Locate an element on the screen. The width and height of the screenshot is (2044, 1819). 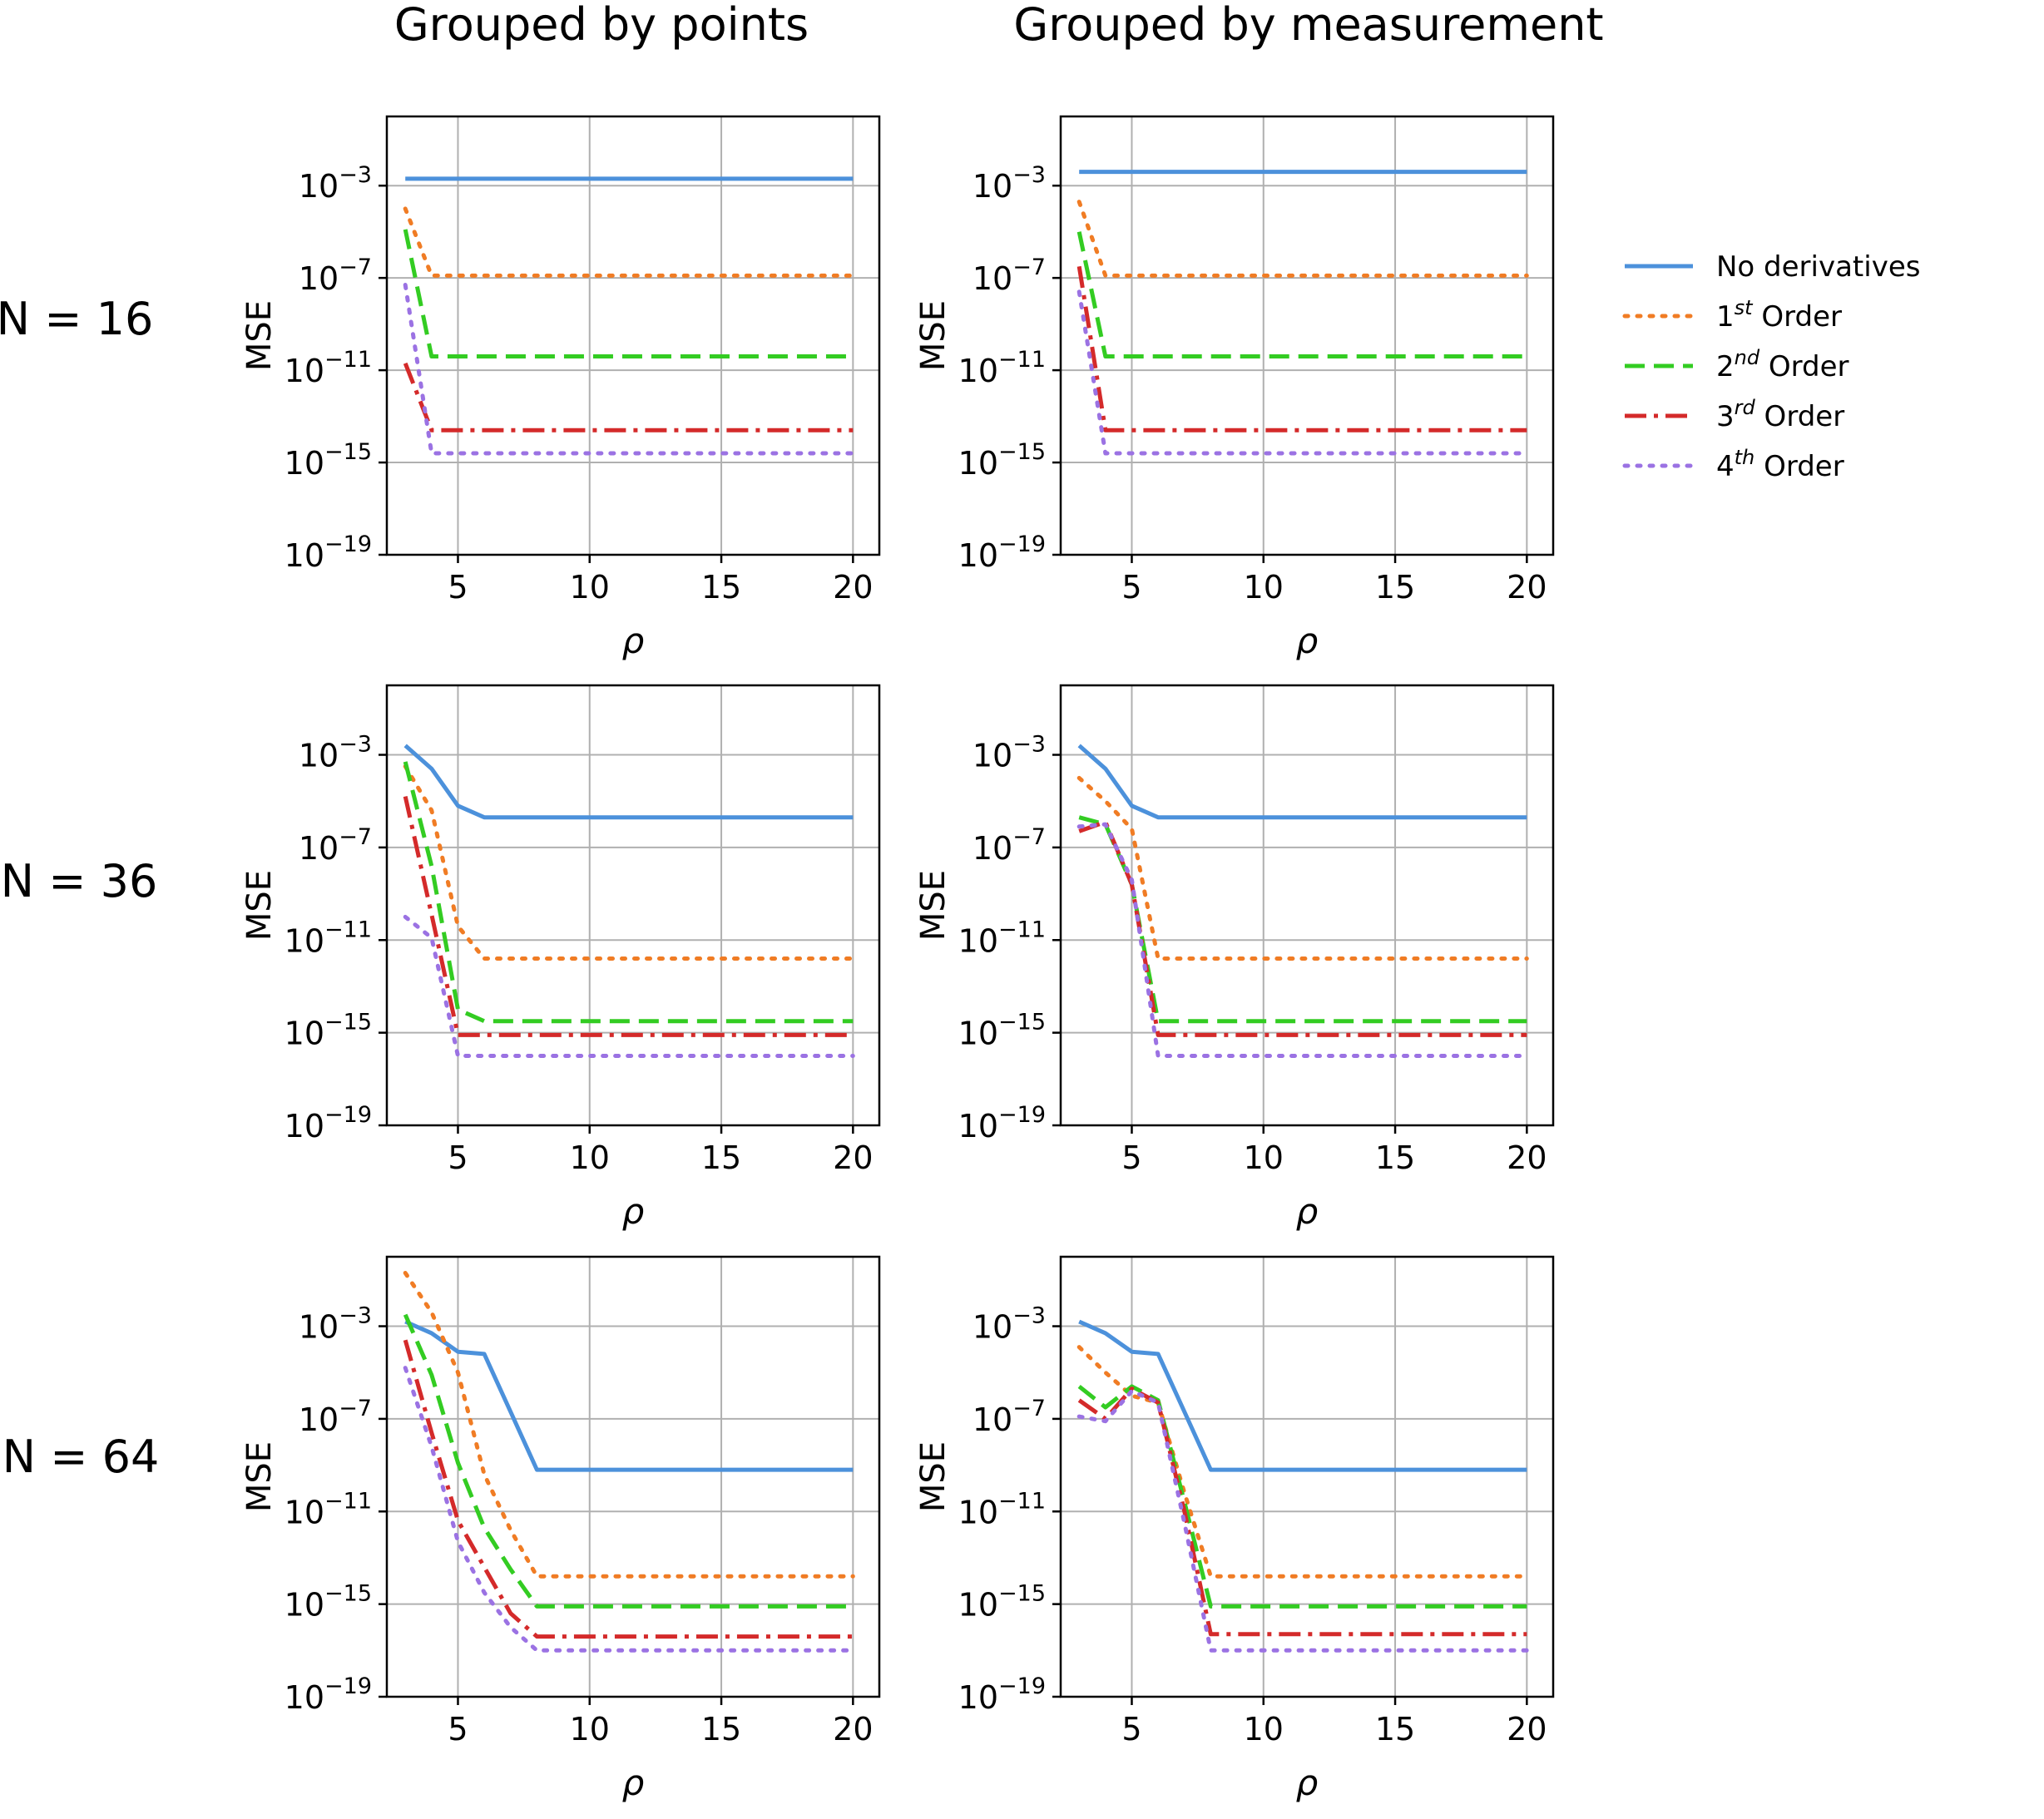
subplot-3: 5 10 15 20 10⁻³ 10⁻⁷ 10⁻¹¹ 10⁻¹⁵ 10⁻¹⁹ MSE ρ is located at coordinates (560, 958).